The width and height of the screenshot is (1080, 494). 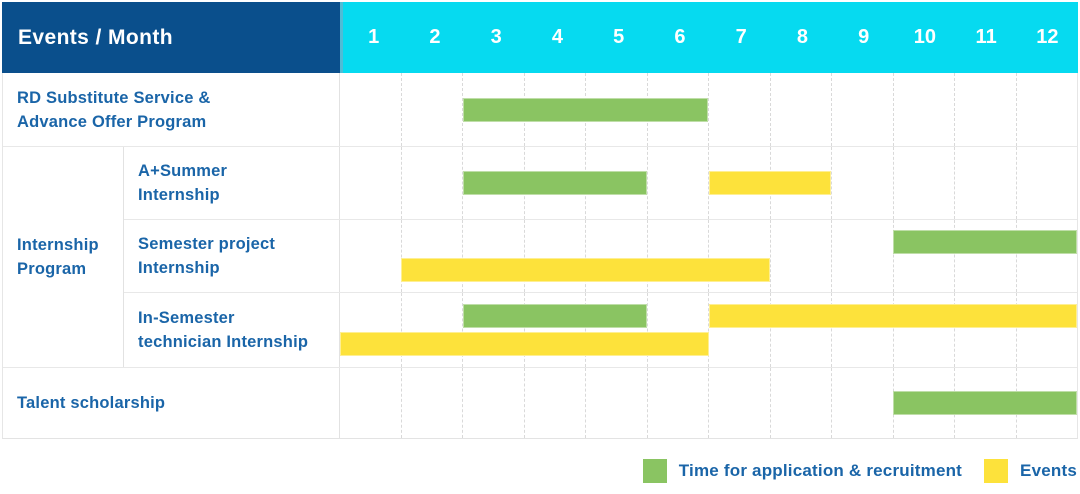 I want to click on row-label: Semester project Internship, so click(x=232, y=256).